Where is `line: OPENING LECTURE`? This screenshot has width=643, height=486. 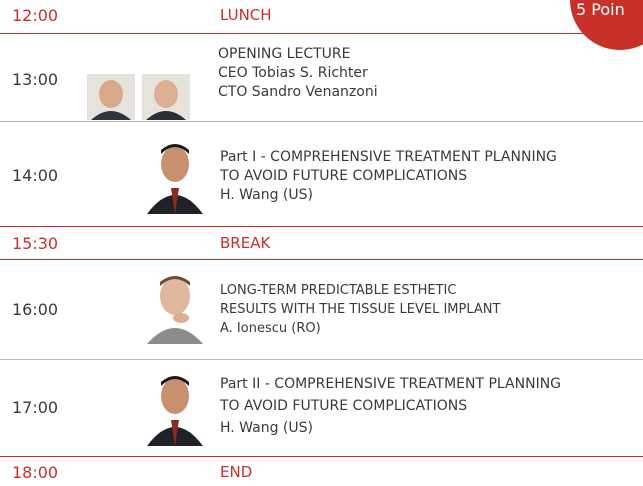
line: OPENING LECTURE is located at coordinates (284, 54).